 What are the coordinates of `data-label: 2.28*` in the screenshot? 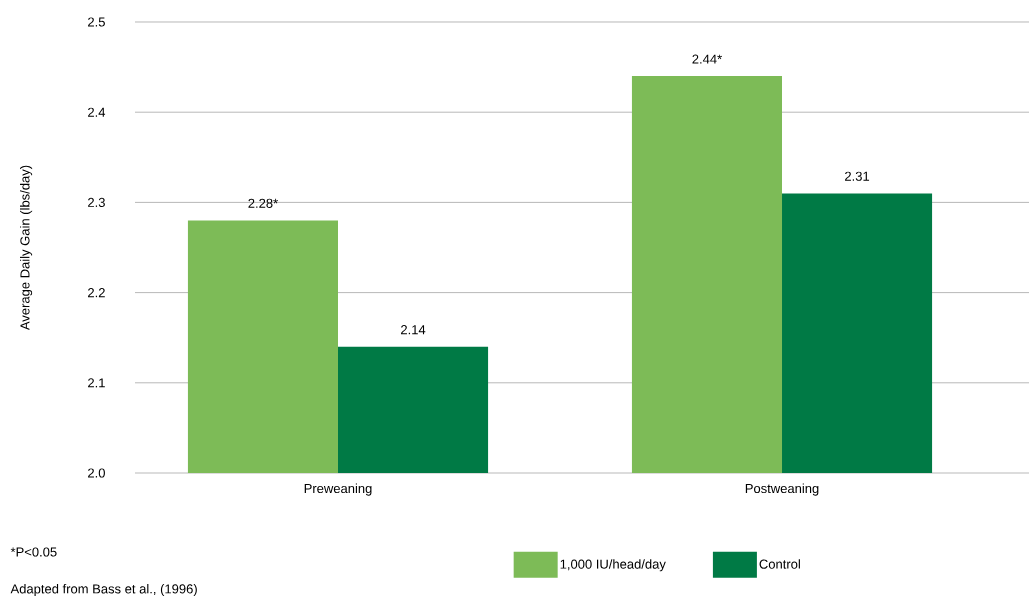 It's located at (263, 203).